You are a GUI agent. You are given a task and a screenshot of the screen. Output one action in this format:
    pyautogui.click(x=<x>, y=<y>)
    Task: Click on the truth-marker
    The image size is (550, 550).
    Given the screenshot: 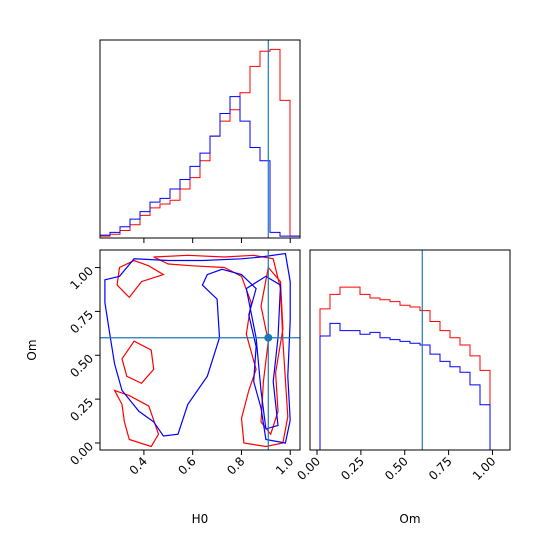 What is the action you would take?
    pyautogui.click(x=268, y=337)
    